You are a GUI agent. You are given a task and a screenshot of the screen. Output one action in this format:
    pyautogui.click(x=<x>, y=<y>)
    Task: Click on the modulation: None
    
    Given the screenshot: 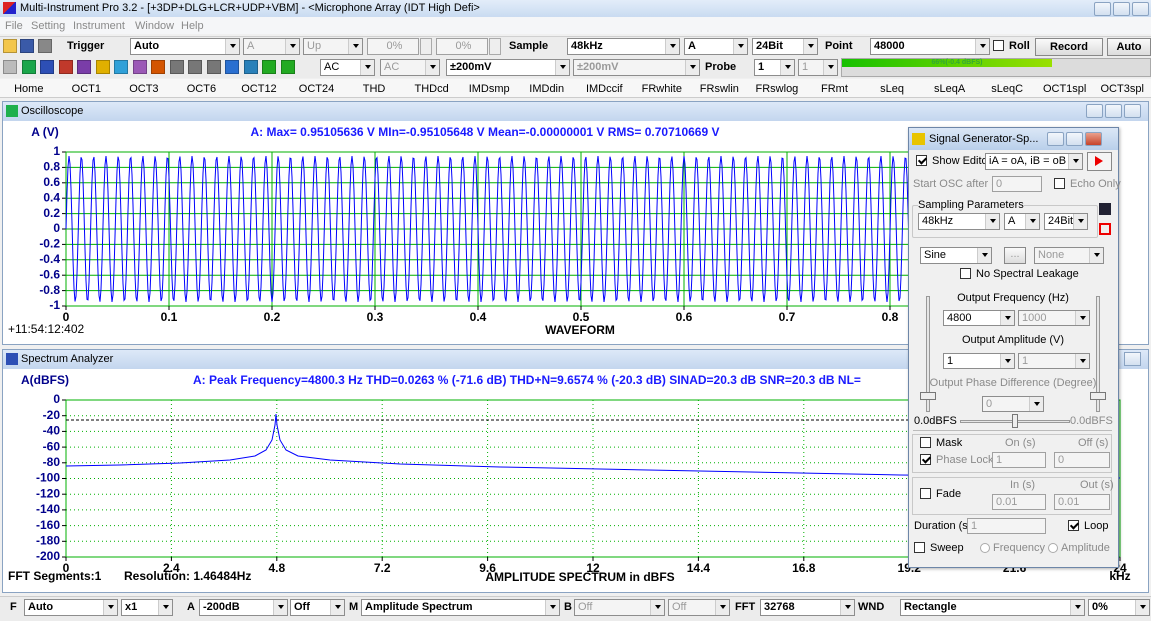 What is the action you would take?
    pyautogui.click(x=1069, y=255)
    